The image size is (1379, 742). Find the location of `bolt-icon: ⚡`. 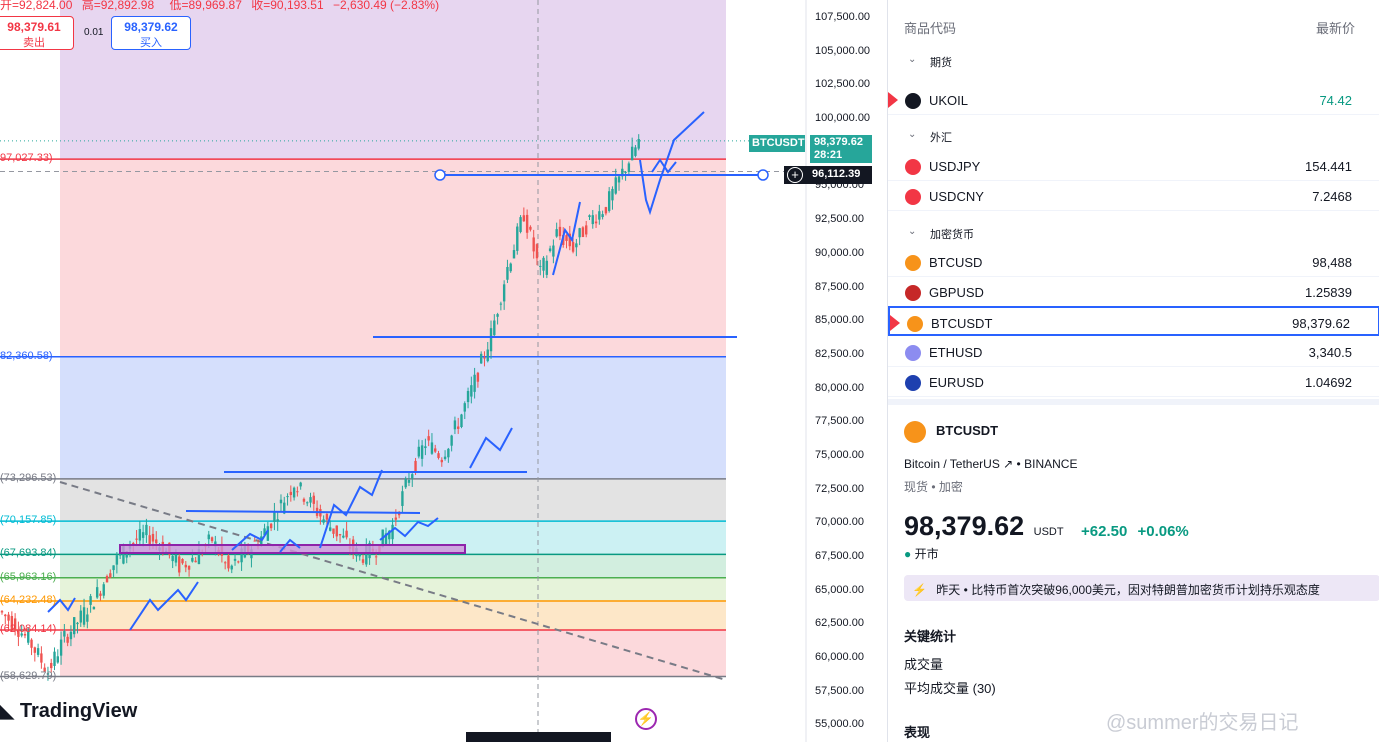

bolt-icon: ⚡ is located at coordinates (646, 719).